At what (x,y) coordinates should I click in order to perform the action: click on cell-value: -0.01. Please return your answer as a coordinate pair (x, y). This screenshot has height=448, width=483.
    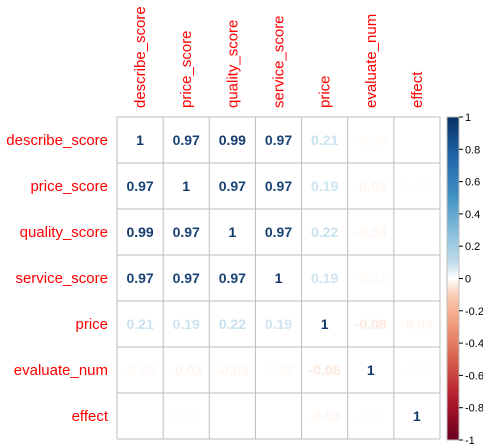
    Looking at the image, I should click on (417, 370).